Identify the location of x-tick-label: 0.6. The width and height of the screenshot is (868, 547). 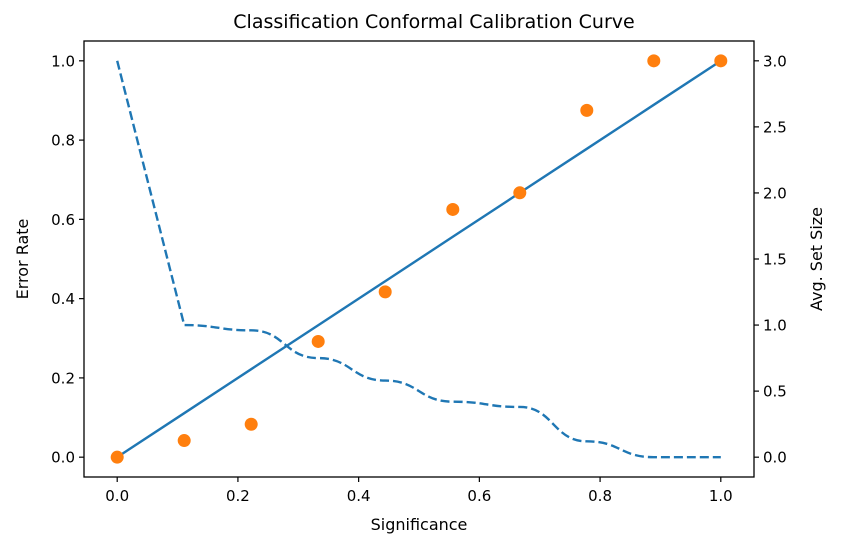
(479, 496).